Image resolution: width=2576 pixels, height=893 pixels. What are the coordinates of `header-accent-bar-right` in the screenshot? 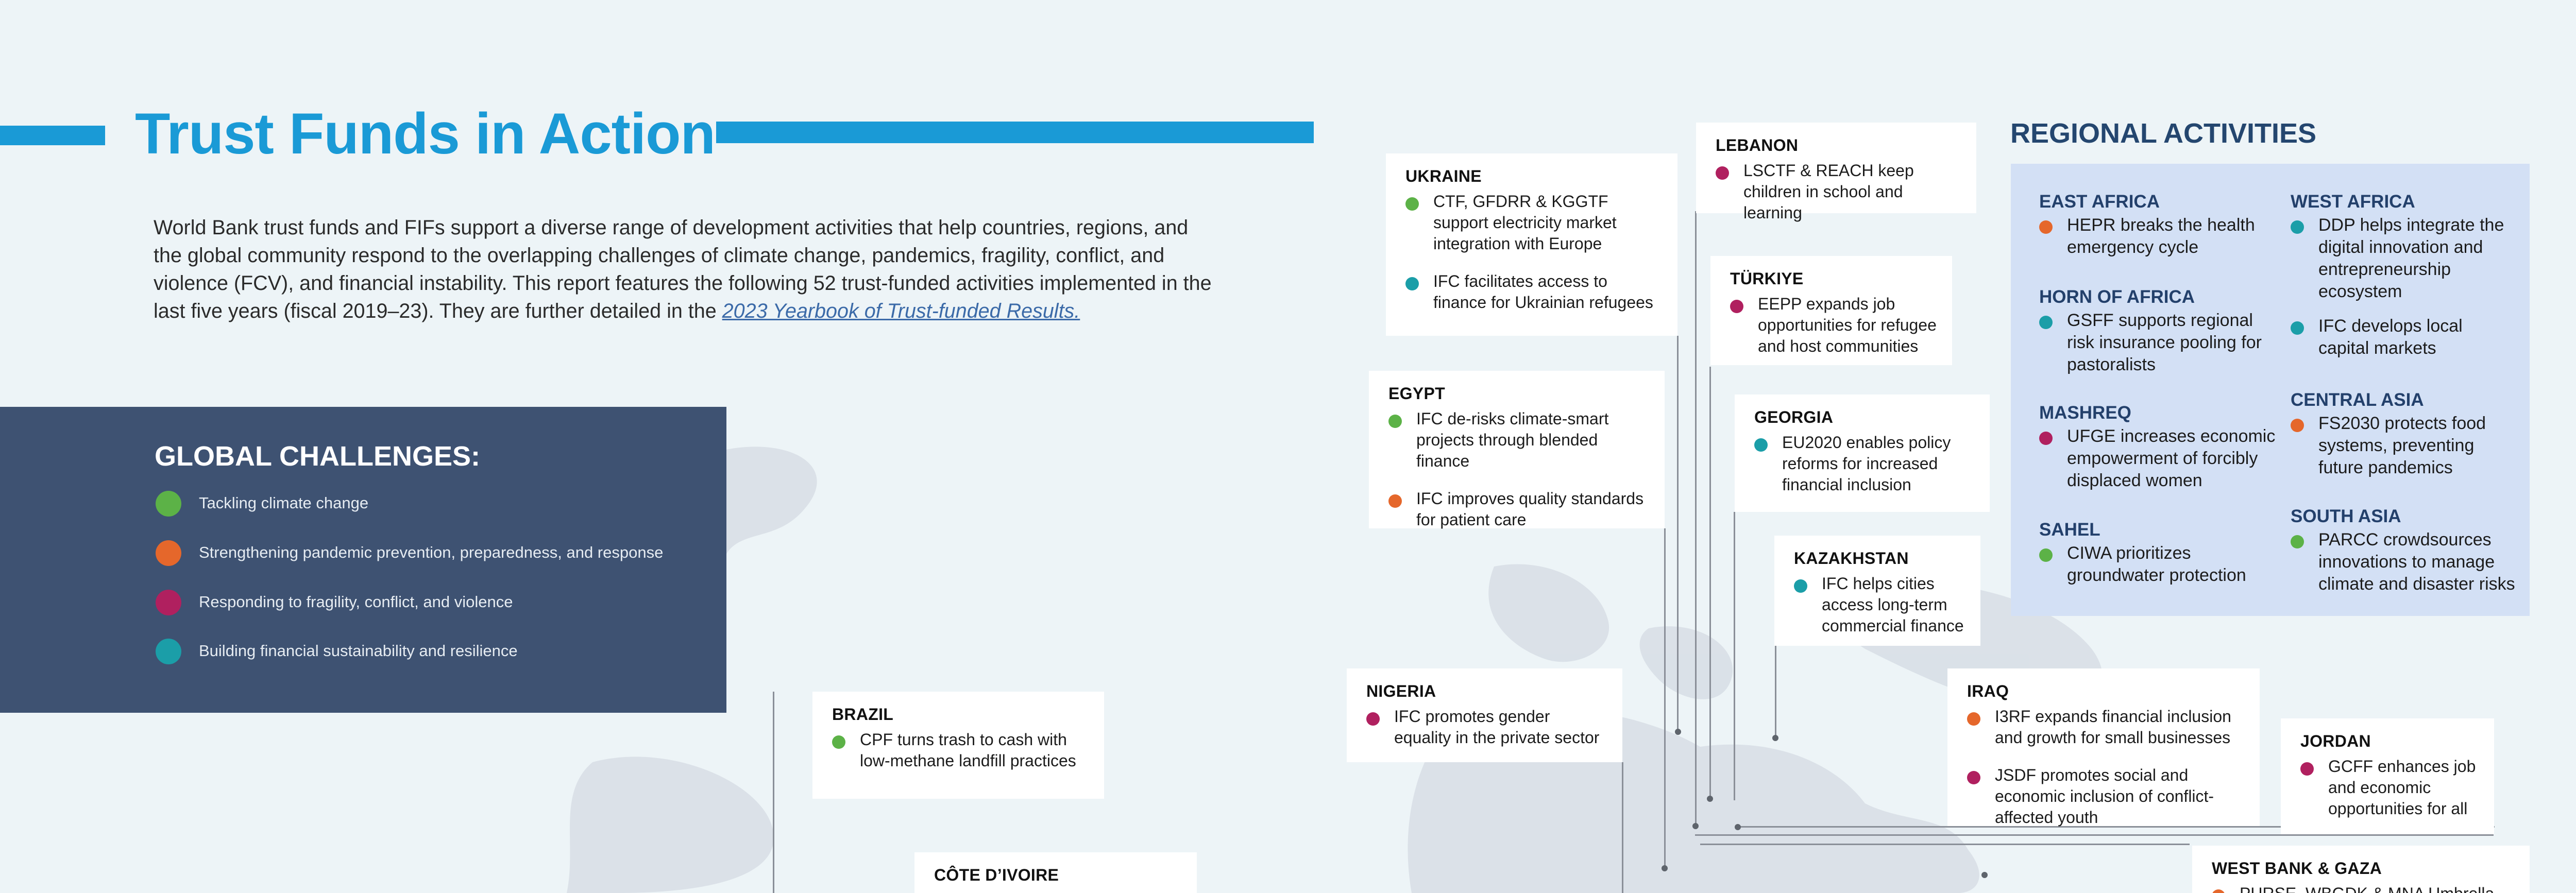 It's located at (1015, 132).